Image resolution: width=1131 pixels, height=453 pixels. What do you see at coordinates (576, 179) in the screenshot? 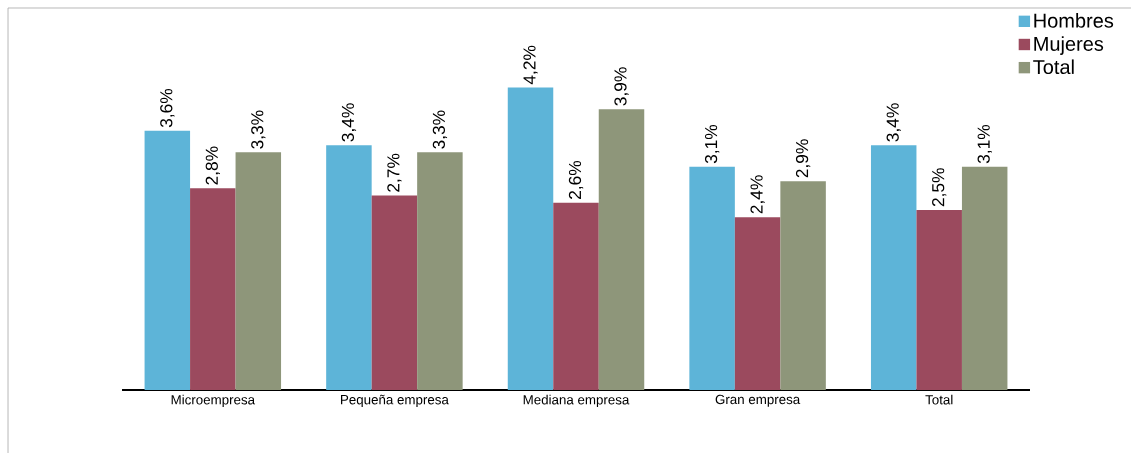
I see `data-label: 2,6%` at bounding box center [576, 179].